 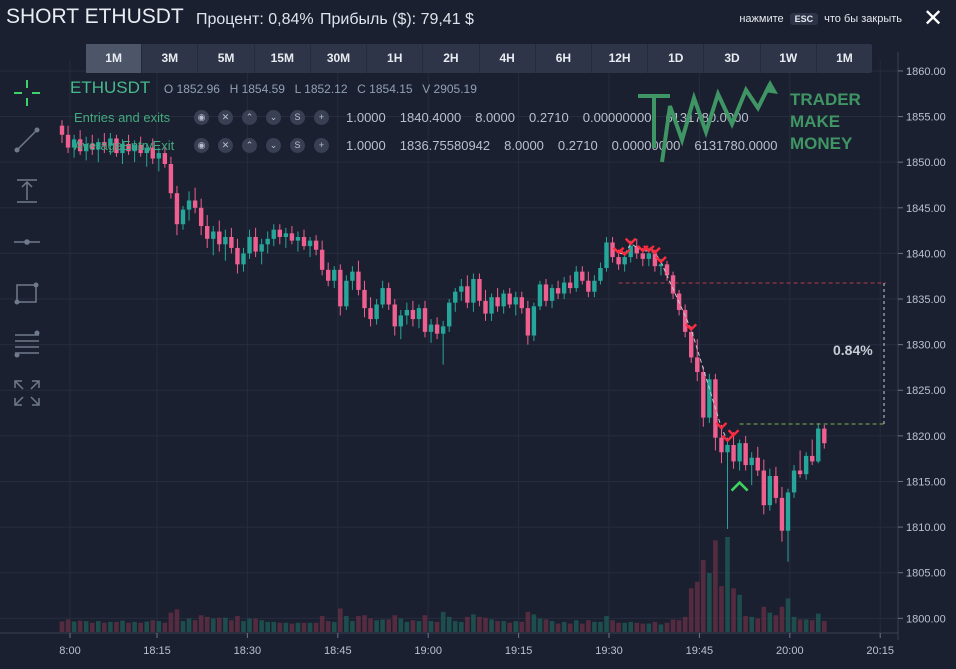 What do you see at coordinates (27, 344) in the screenshot?
I see `fib-retracement-icon` at bounding box center [27, 344].